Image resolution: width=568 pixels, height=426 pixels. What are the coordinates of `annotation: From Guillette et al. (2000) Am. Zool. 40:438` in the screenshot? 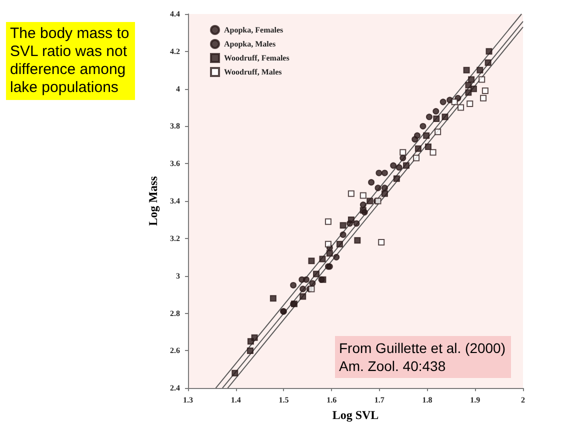 It's located at (423, 357).